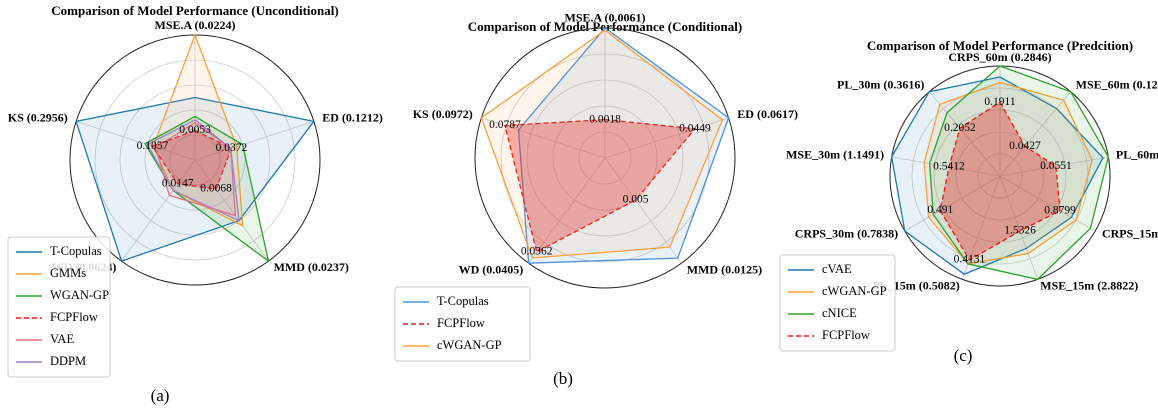  Describe the element at coordinates (178, 183) in the screenshot. I see `value-label: 0.0147` at that location.